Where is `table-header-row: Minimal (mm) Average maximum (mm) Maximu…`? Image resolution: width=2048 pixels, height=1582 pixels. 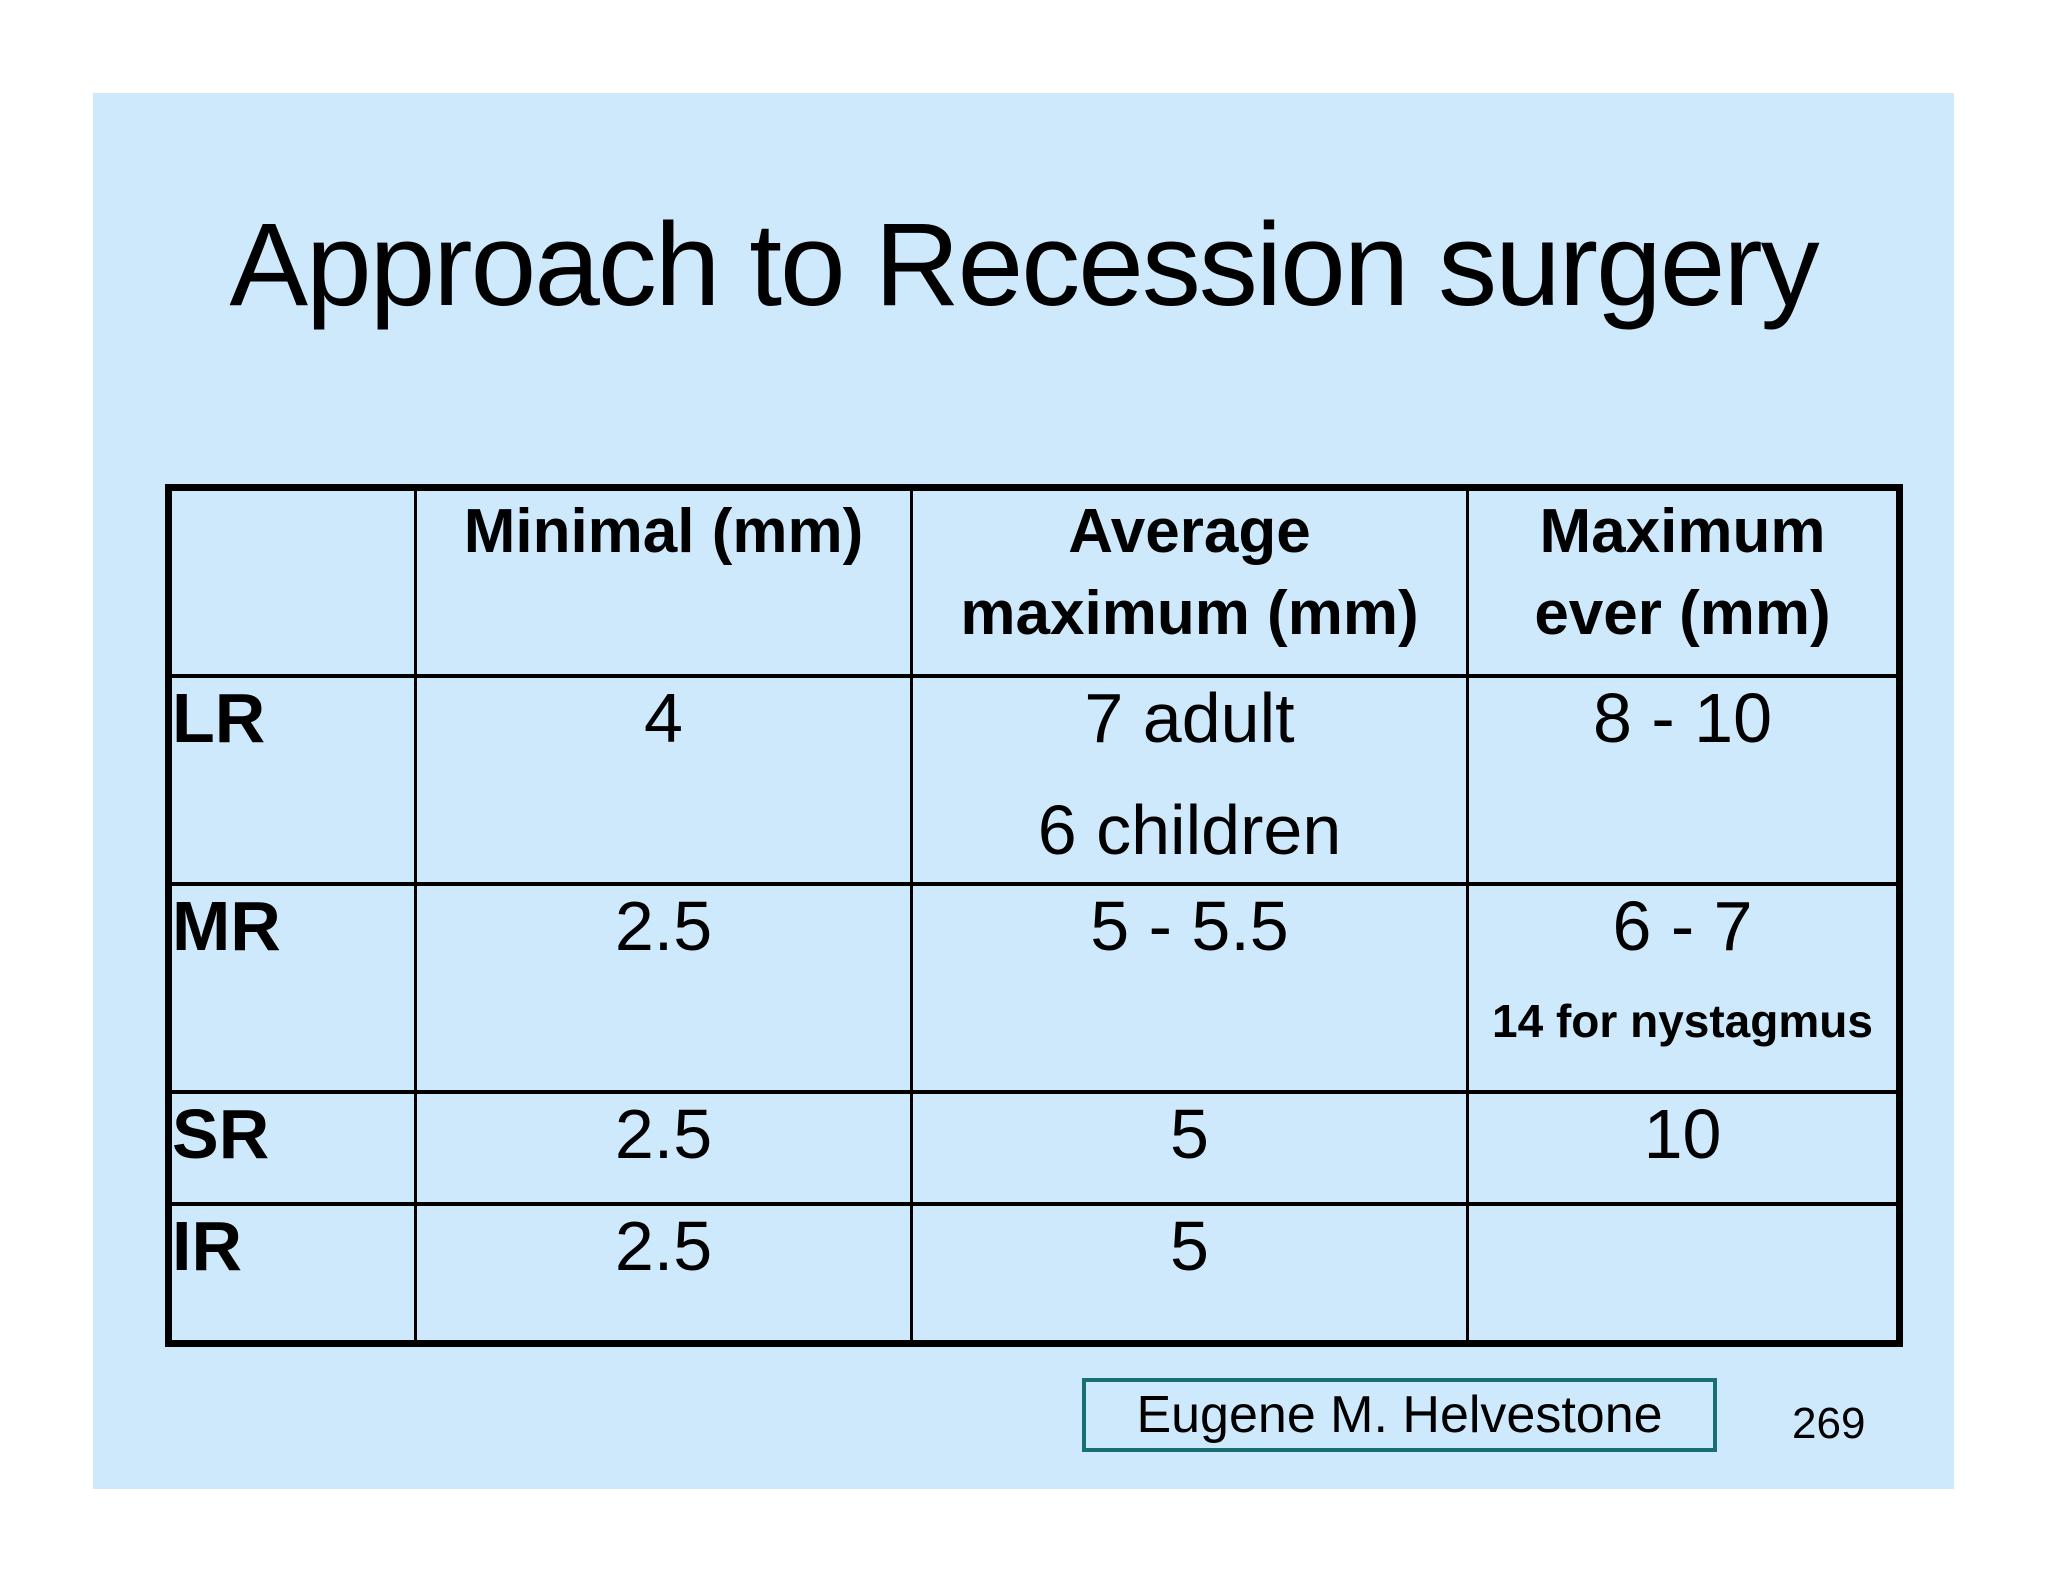 table-header-row: Minimal (mm) Average maximum (mm) Maximu… is located at coordinates (1034, 581).